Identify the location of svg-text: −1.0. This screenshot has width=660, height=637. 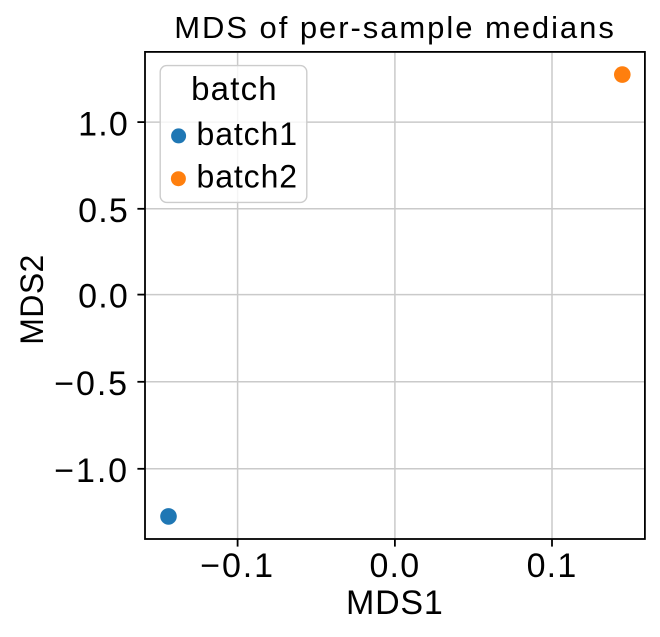
(91, 471).